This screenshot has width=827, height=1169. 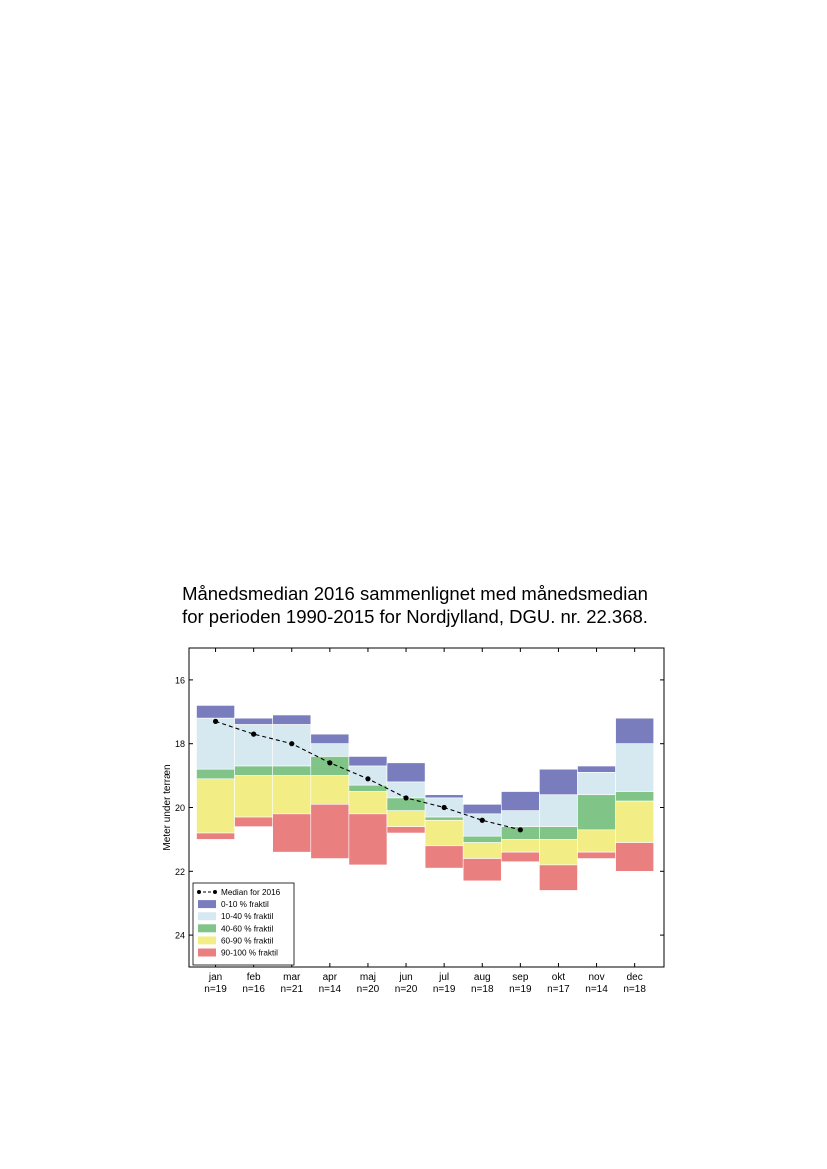 What do you see at coordinates (247, 916) in the screenshot?
I see `legend-label: 10-40 % fraktil` at bounding box center [247, 916].